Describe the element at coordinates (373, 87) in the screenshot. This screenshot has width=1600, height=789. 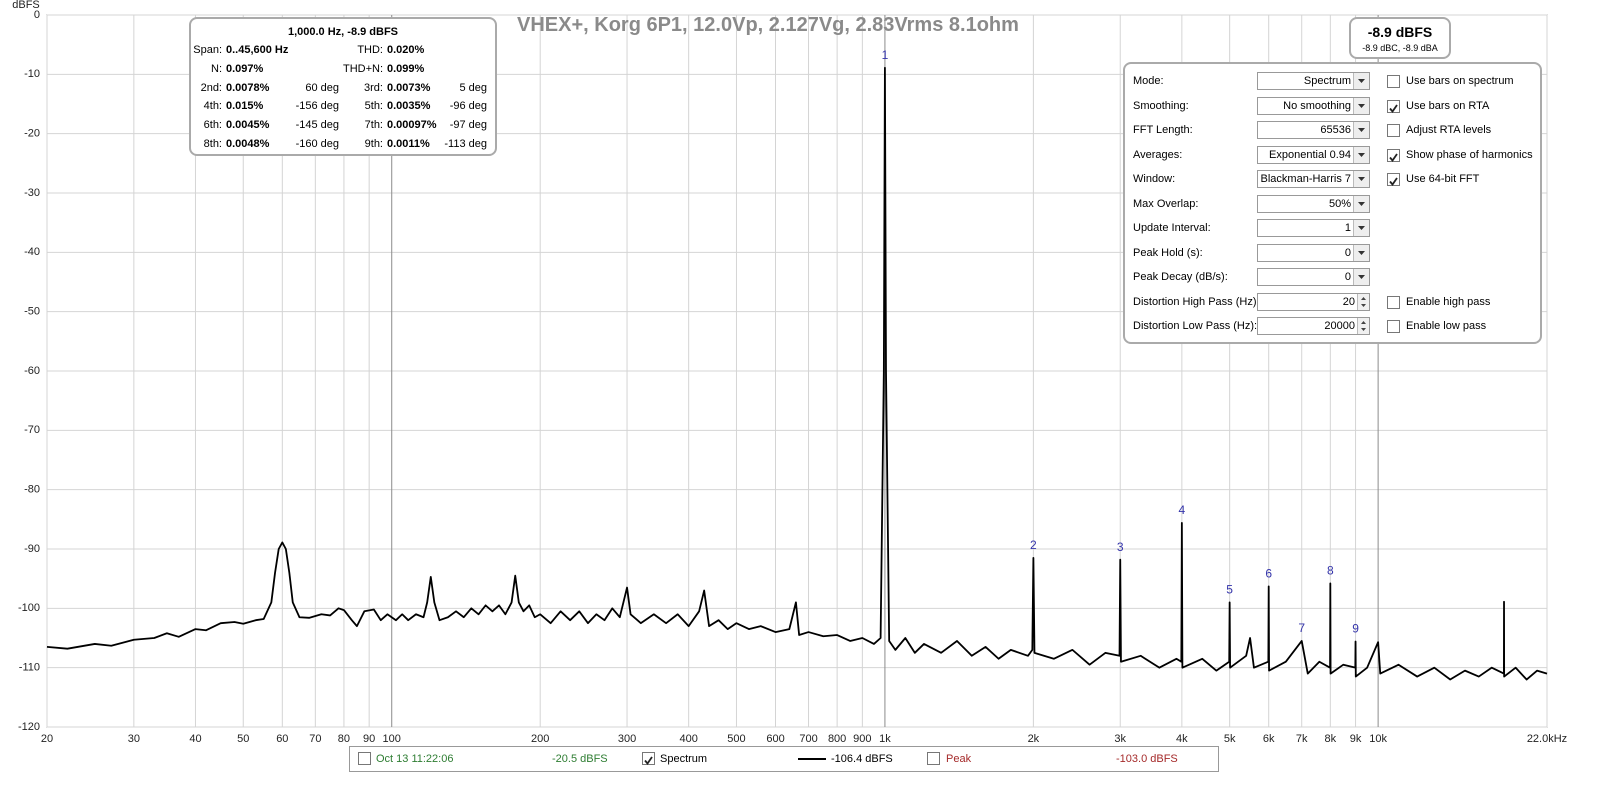
I see `info-cell: 3rd:` at that location.